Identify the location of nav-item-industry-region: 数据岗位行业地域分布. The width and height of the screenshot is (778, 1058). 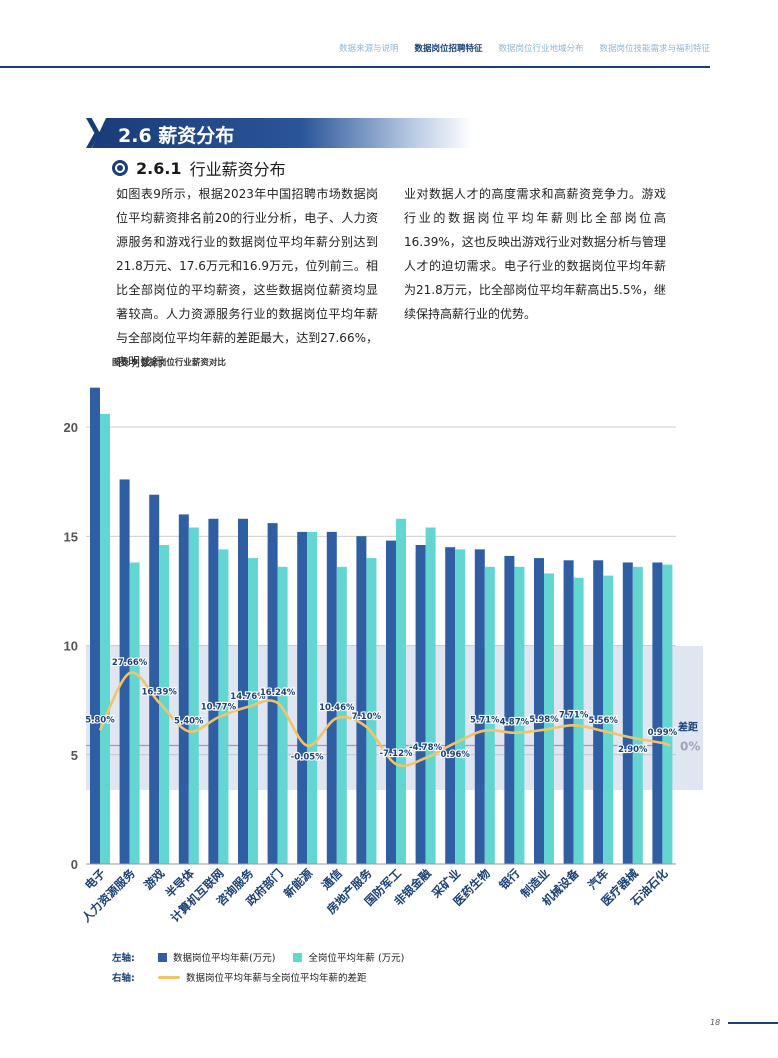
(541, 49).